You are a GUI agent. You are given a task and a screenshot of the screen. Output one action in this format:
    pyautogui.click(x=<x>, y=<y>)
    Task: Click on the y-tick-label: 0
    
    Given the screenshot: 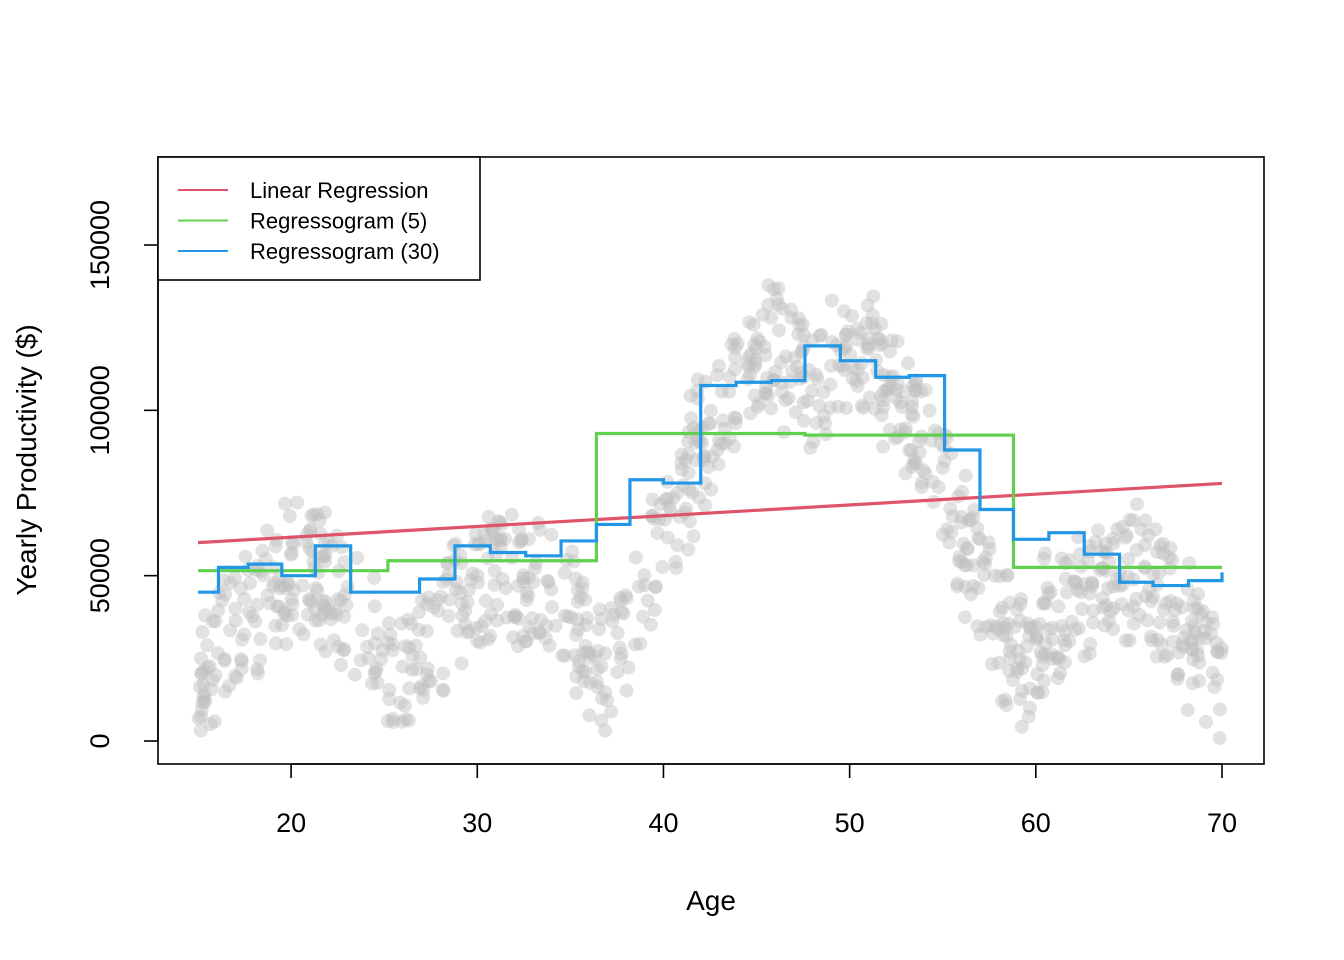 What is the action you would take?
    pyautogui.click(x=100, y=740)
    